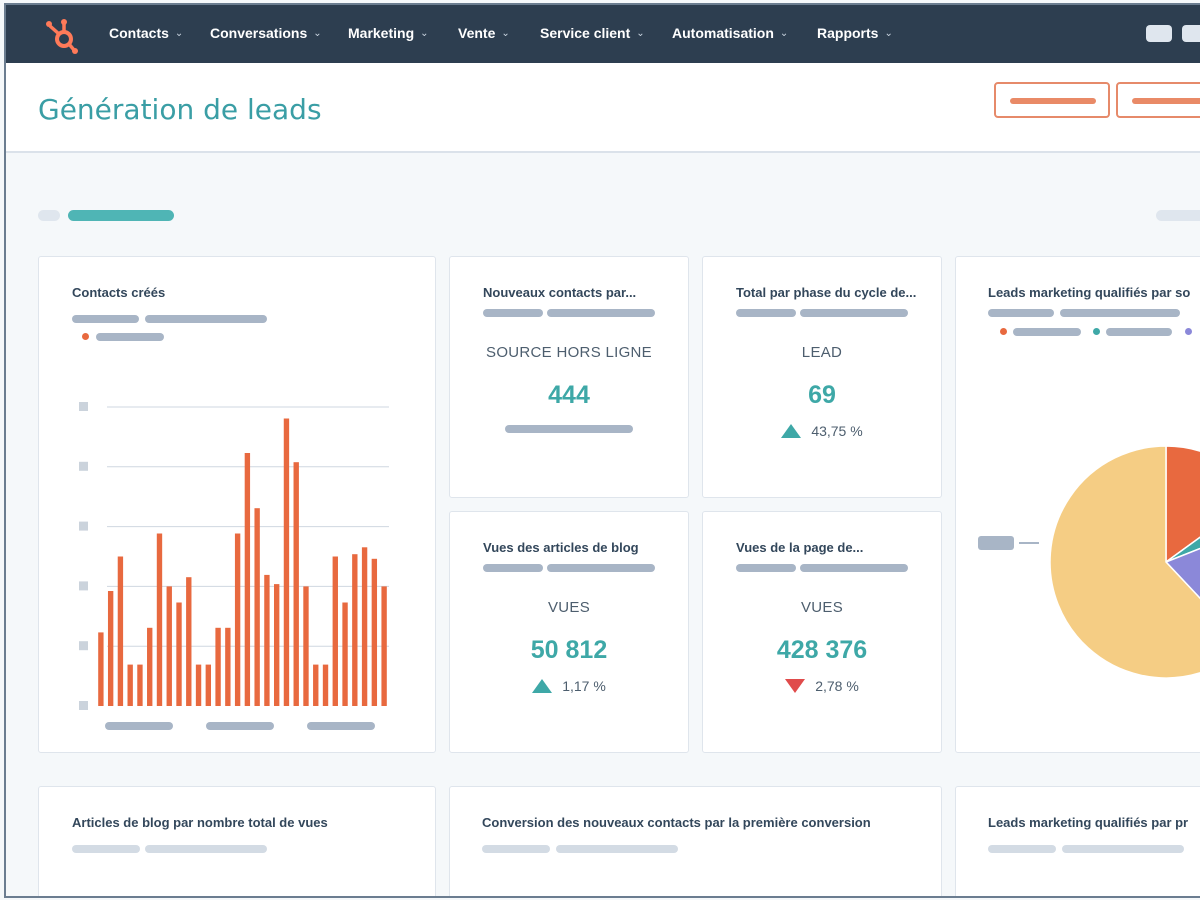 This screenshot has width=1200, height=900. Describe the element at coordinates (121, 215) in the screenshot. I see `filter-tab-active` at that location.